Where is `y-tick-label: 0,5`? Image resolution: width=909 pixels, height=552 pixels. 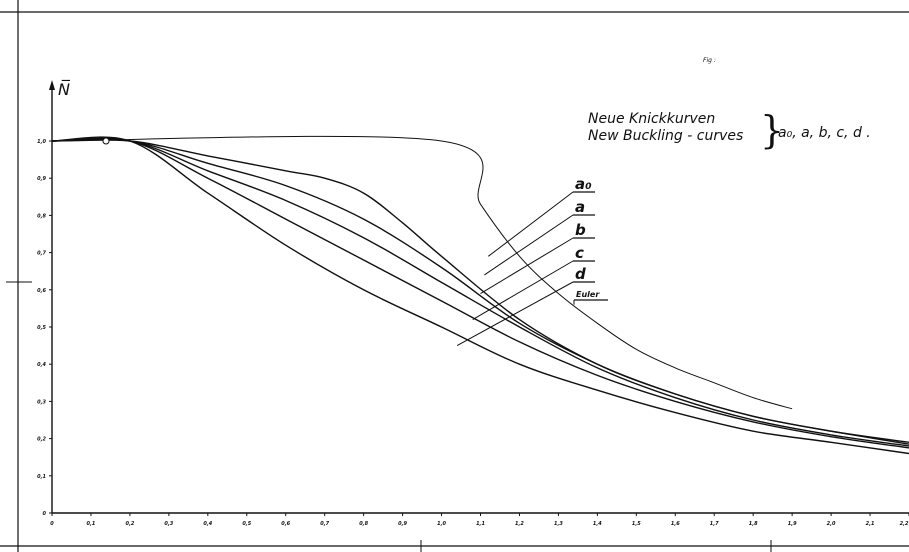 y-tick-label: 0,5 is located at coordinates (41, 328).